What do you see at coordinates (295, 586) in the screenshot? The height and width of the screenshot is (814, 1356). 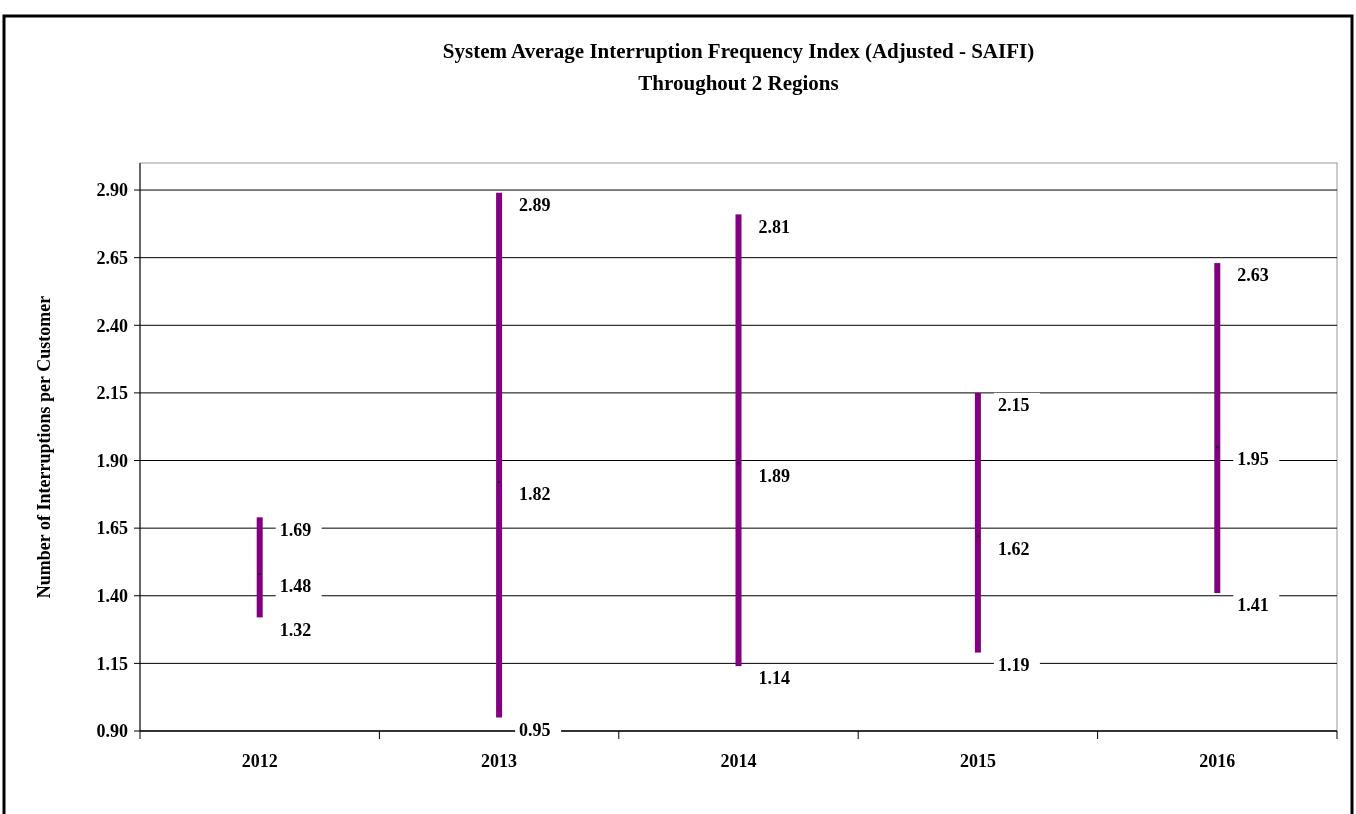 I see `annotation: 1.48` at bounding box center [295, 586].